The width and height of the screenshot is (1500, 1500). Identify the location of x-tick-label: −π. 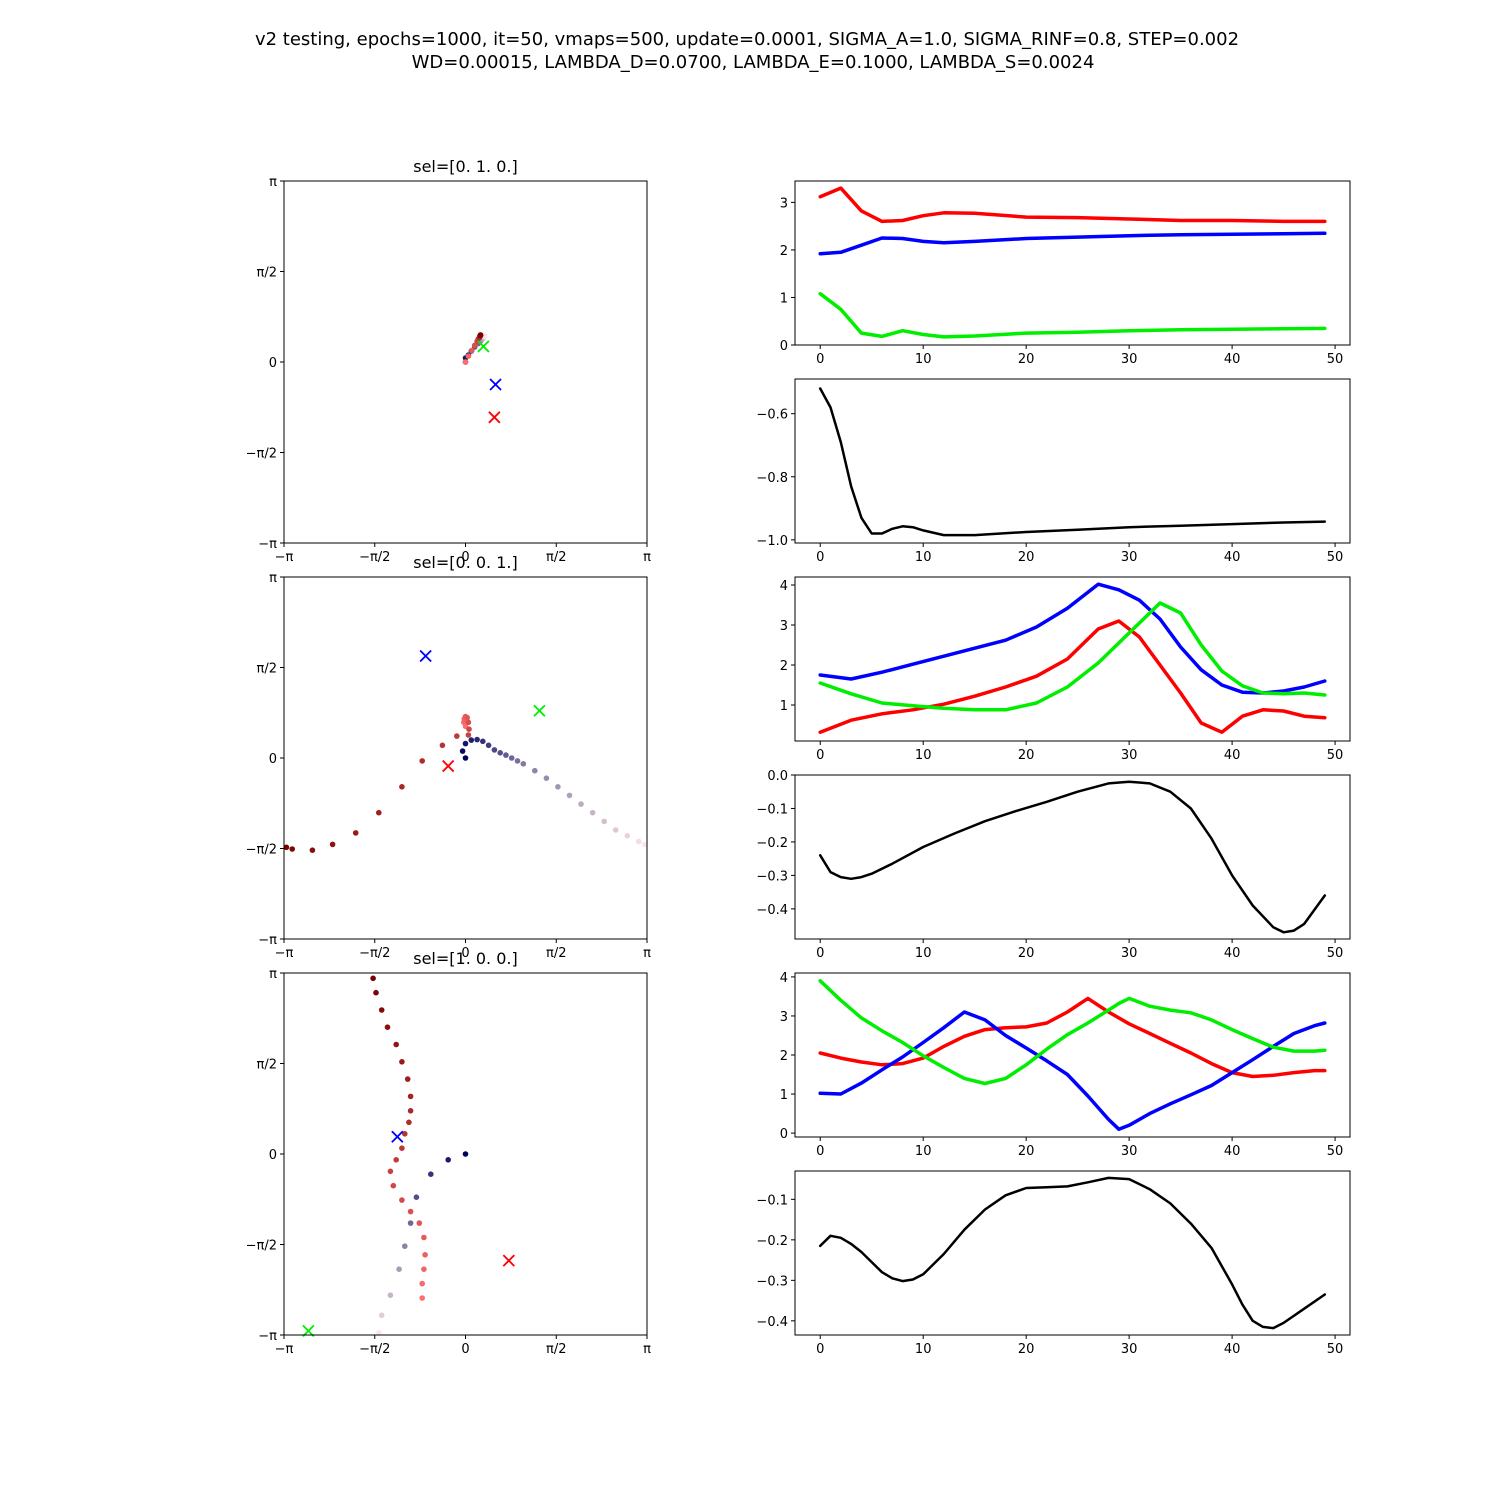
(284, 953).